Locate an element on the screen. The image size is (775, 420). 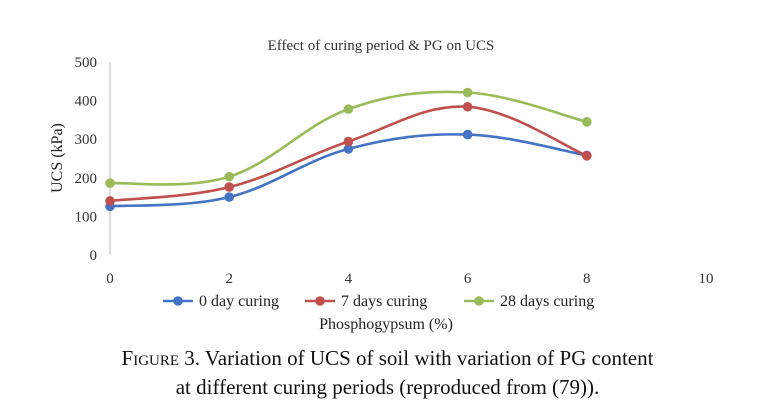
legend: 0 day curing 7 days curing 28 days curing is located at coordinates (378, 301).